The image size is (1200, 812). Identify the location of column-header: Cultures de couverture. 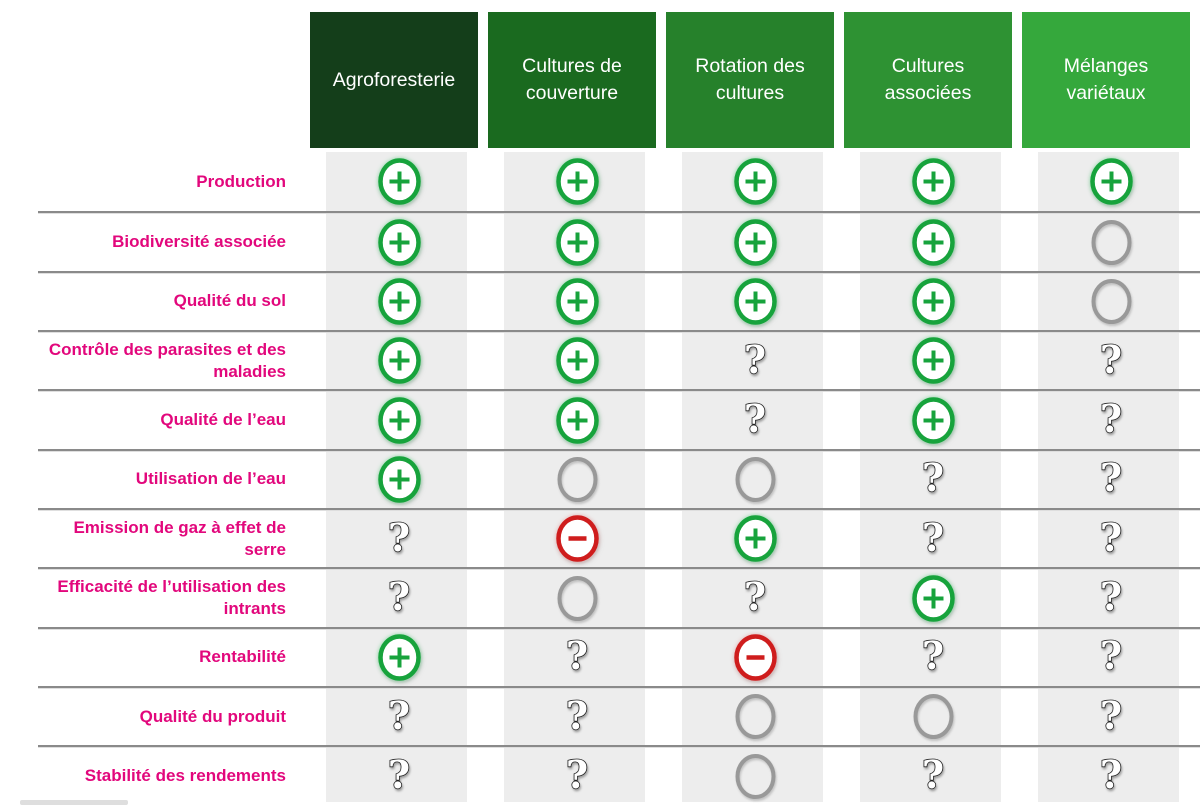
(572, 80).